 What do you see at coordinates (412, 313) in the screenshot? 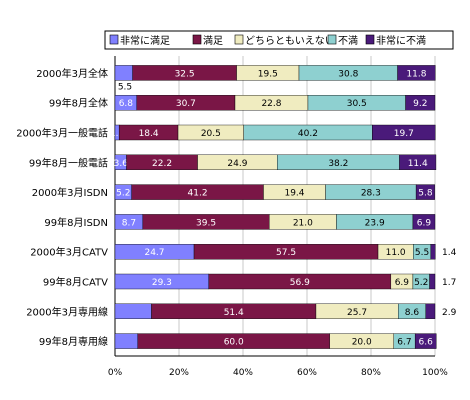
I see `bar-value-label: 8.6` at bounding box center [412, 313].